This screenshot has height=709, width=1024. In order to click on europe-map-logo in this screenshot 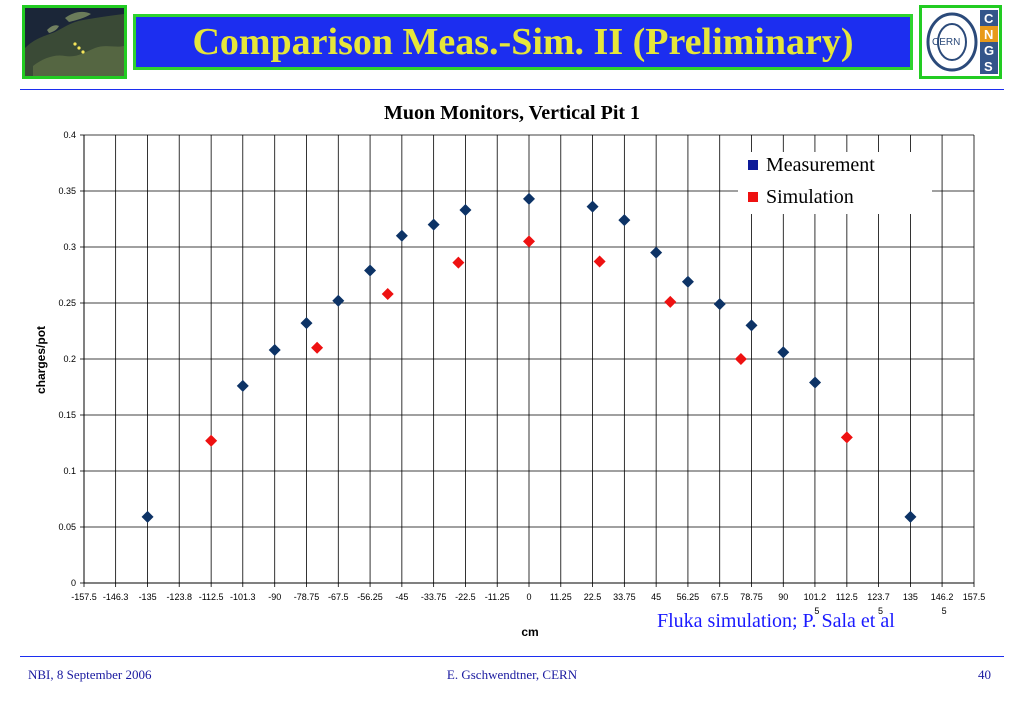, I will do `click(74, 42)`.